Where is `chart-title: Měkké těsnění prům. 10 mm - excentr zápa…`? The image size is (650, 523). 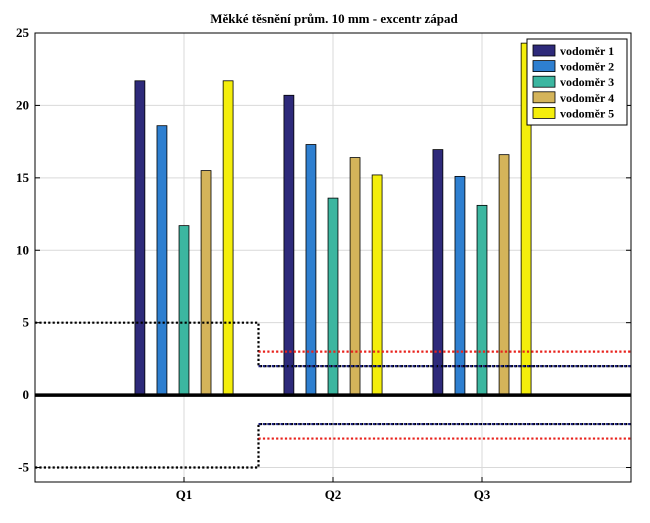 chart-title: Měkké těsnění prům. 10 mm - excentr zápa… is located at coordinates (334, 18).